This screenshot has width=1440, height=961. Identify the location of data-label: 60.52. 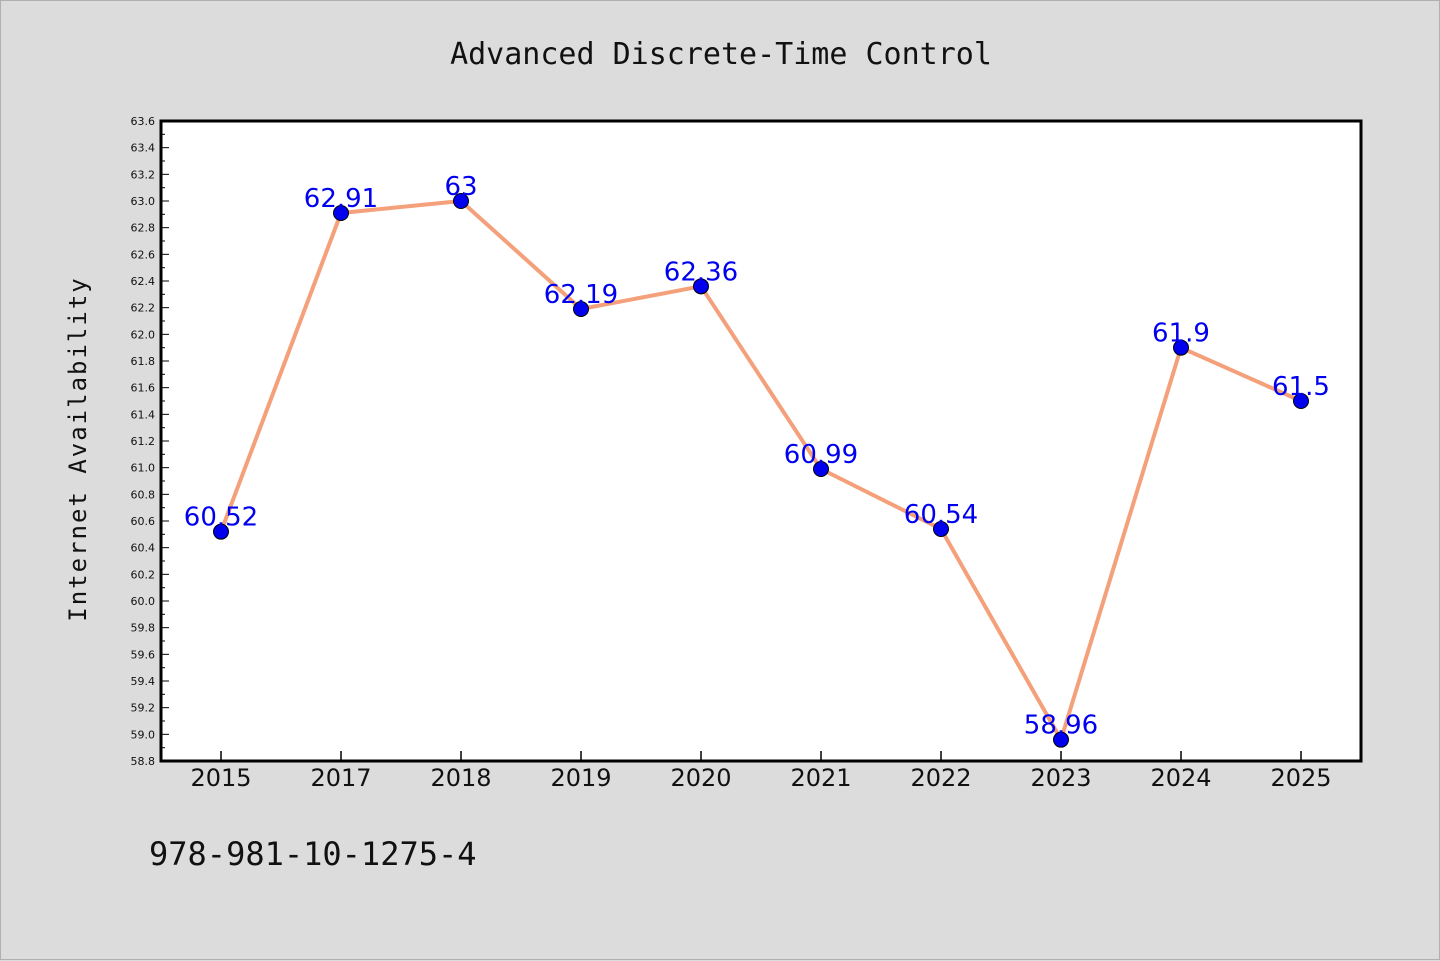
(221, 518).